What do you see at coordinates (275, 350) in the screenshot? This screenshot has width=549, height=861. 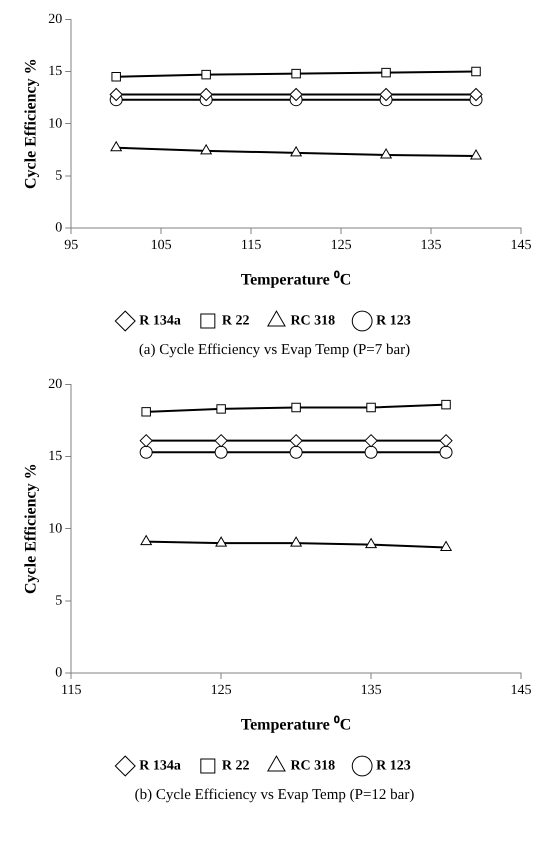 I see `text: (a) Cycle Efficiency vs Evap Temp (P=7 bar)` at bounding box center [275, 350].